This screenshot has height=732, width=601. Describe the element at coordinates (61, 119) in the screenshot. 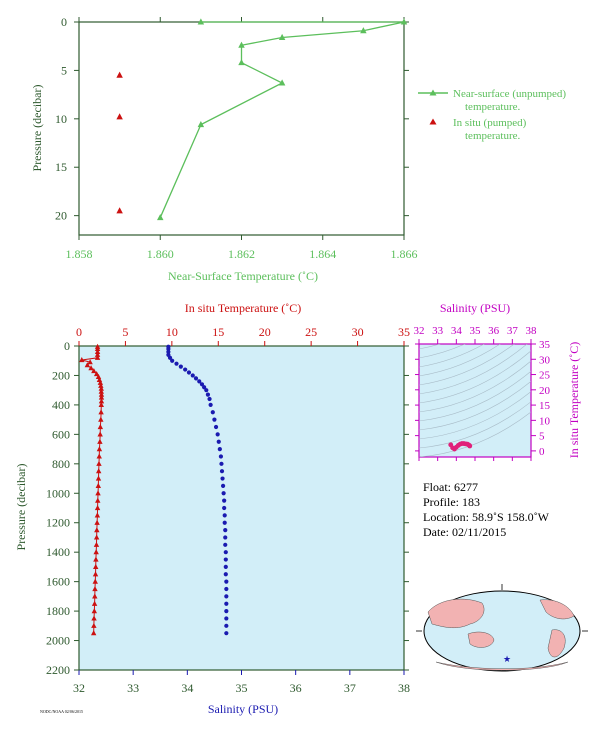

I see `top-y-tick-label: 10` at that location.